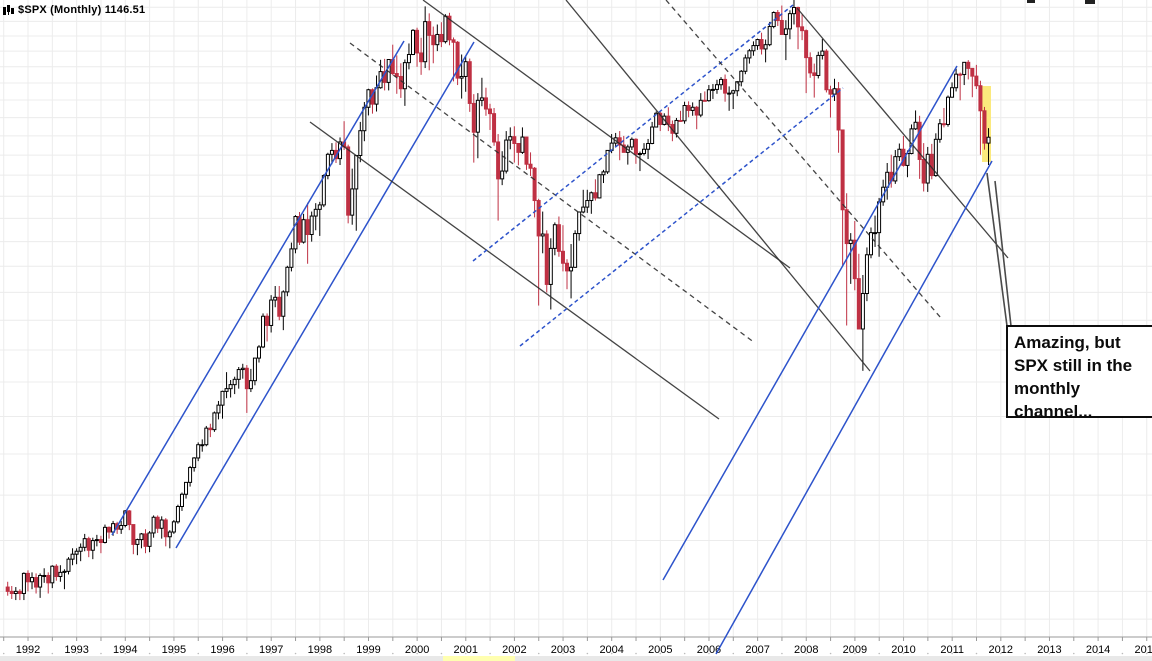 Image resolution: width=1152 pixels, height=661 pixels. What do you see at coordinates (76, 650) in the screenshot?
I see `x-axis-year-label: 1993` at bounding box center [76, 650].